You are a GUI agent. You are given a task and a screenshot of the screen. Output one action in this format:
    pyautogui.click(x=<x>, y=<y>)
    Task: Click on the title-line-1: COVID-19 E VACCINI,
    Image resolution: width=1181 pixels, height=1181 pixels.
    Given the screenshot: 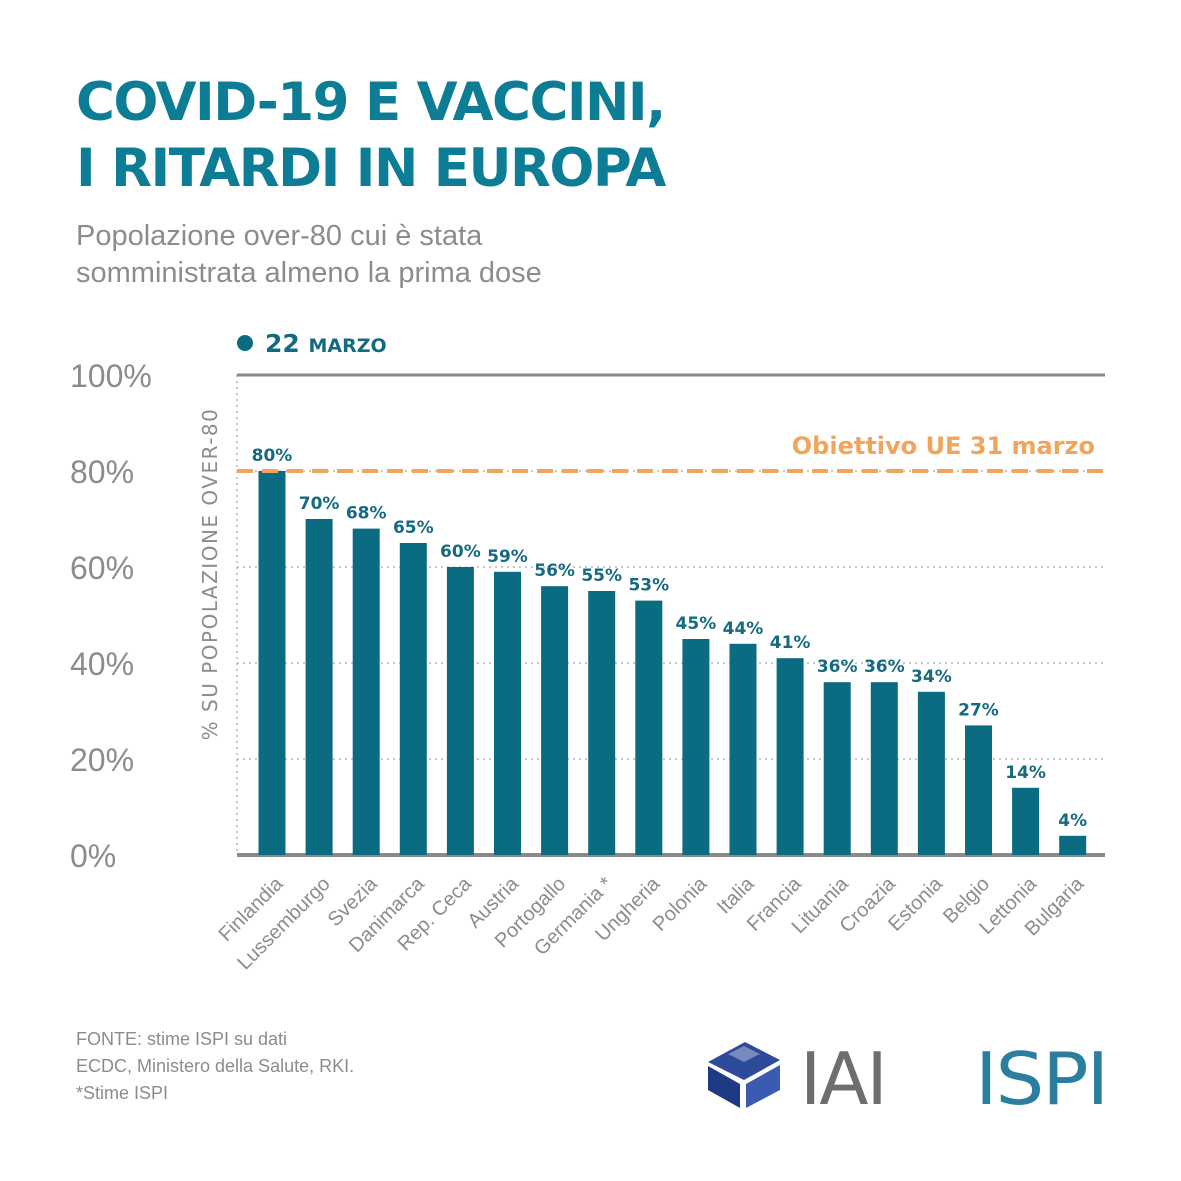 What is the action you would take?
    pyautogui.click(x=371, y=102)
    